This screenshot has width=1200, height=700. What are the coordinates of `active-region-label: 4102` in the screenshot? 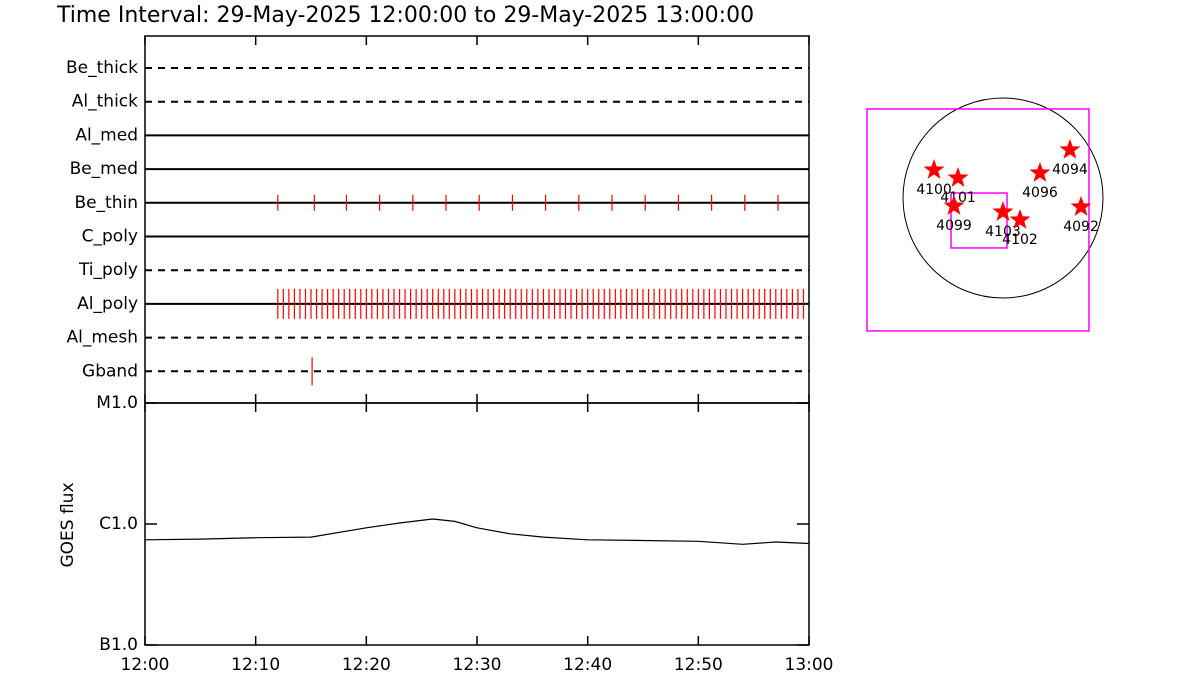 It's located at (1020, 240).